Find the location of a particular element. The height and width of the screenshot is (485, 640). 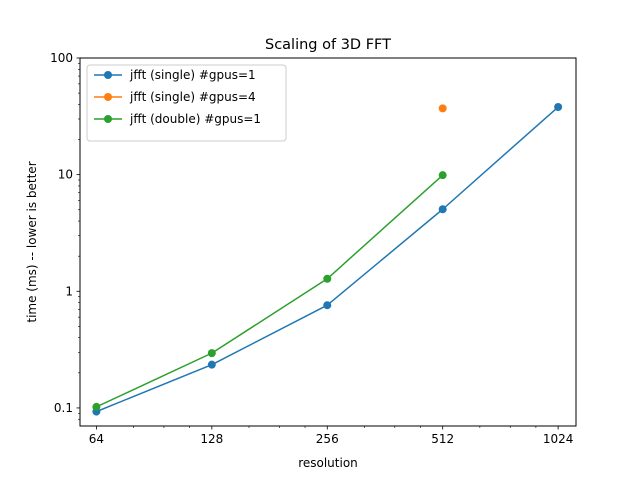

y-tick-label: 1 is located at coordinates (69, 291).